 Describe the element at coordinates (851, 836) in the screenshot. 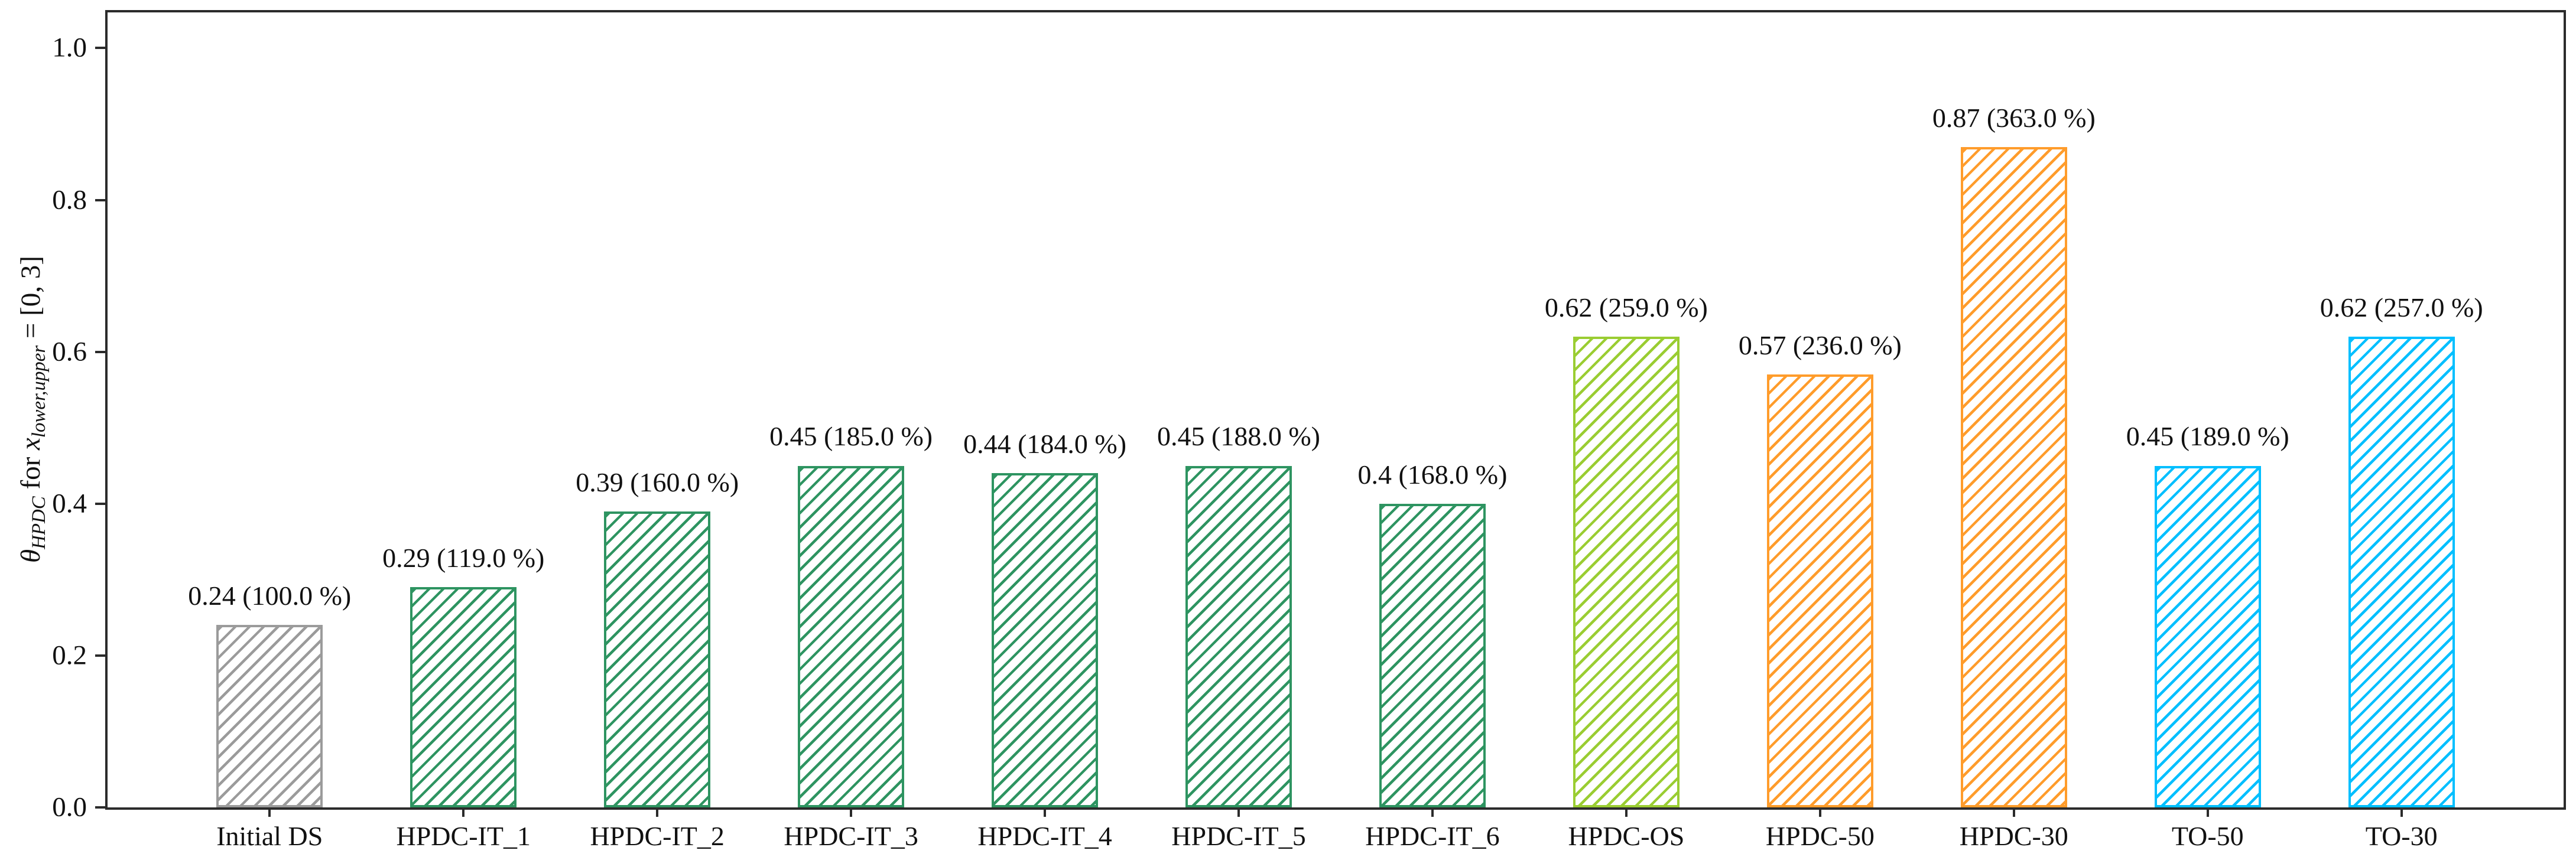

I see `x-tick-label-HPDC-IT_3: HPDC-IT_3` at that location.